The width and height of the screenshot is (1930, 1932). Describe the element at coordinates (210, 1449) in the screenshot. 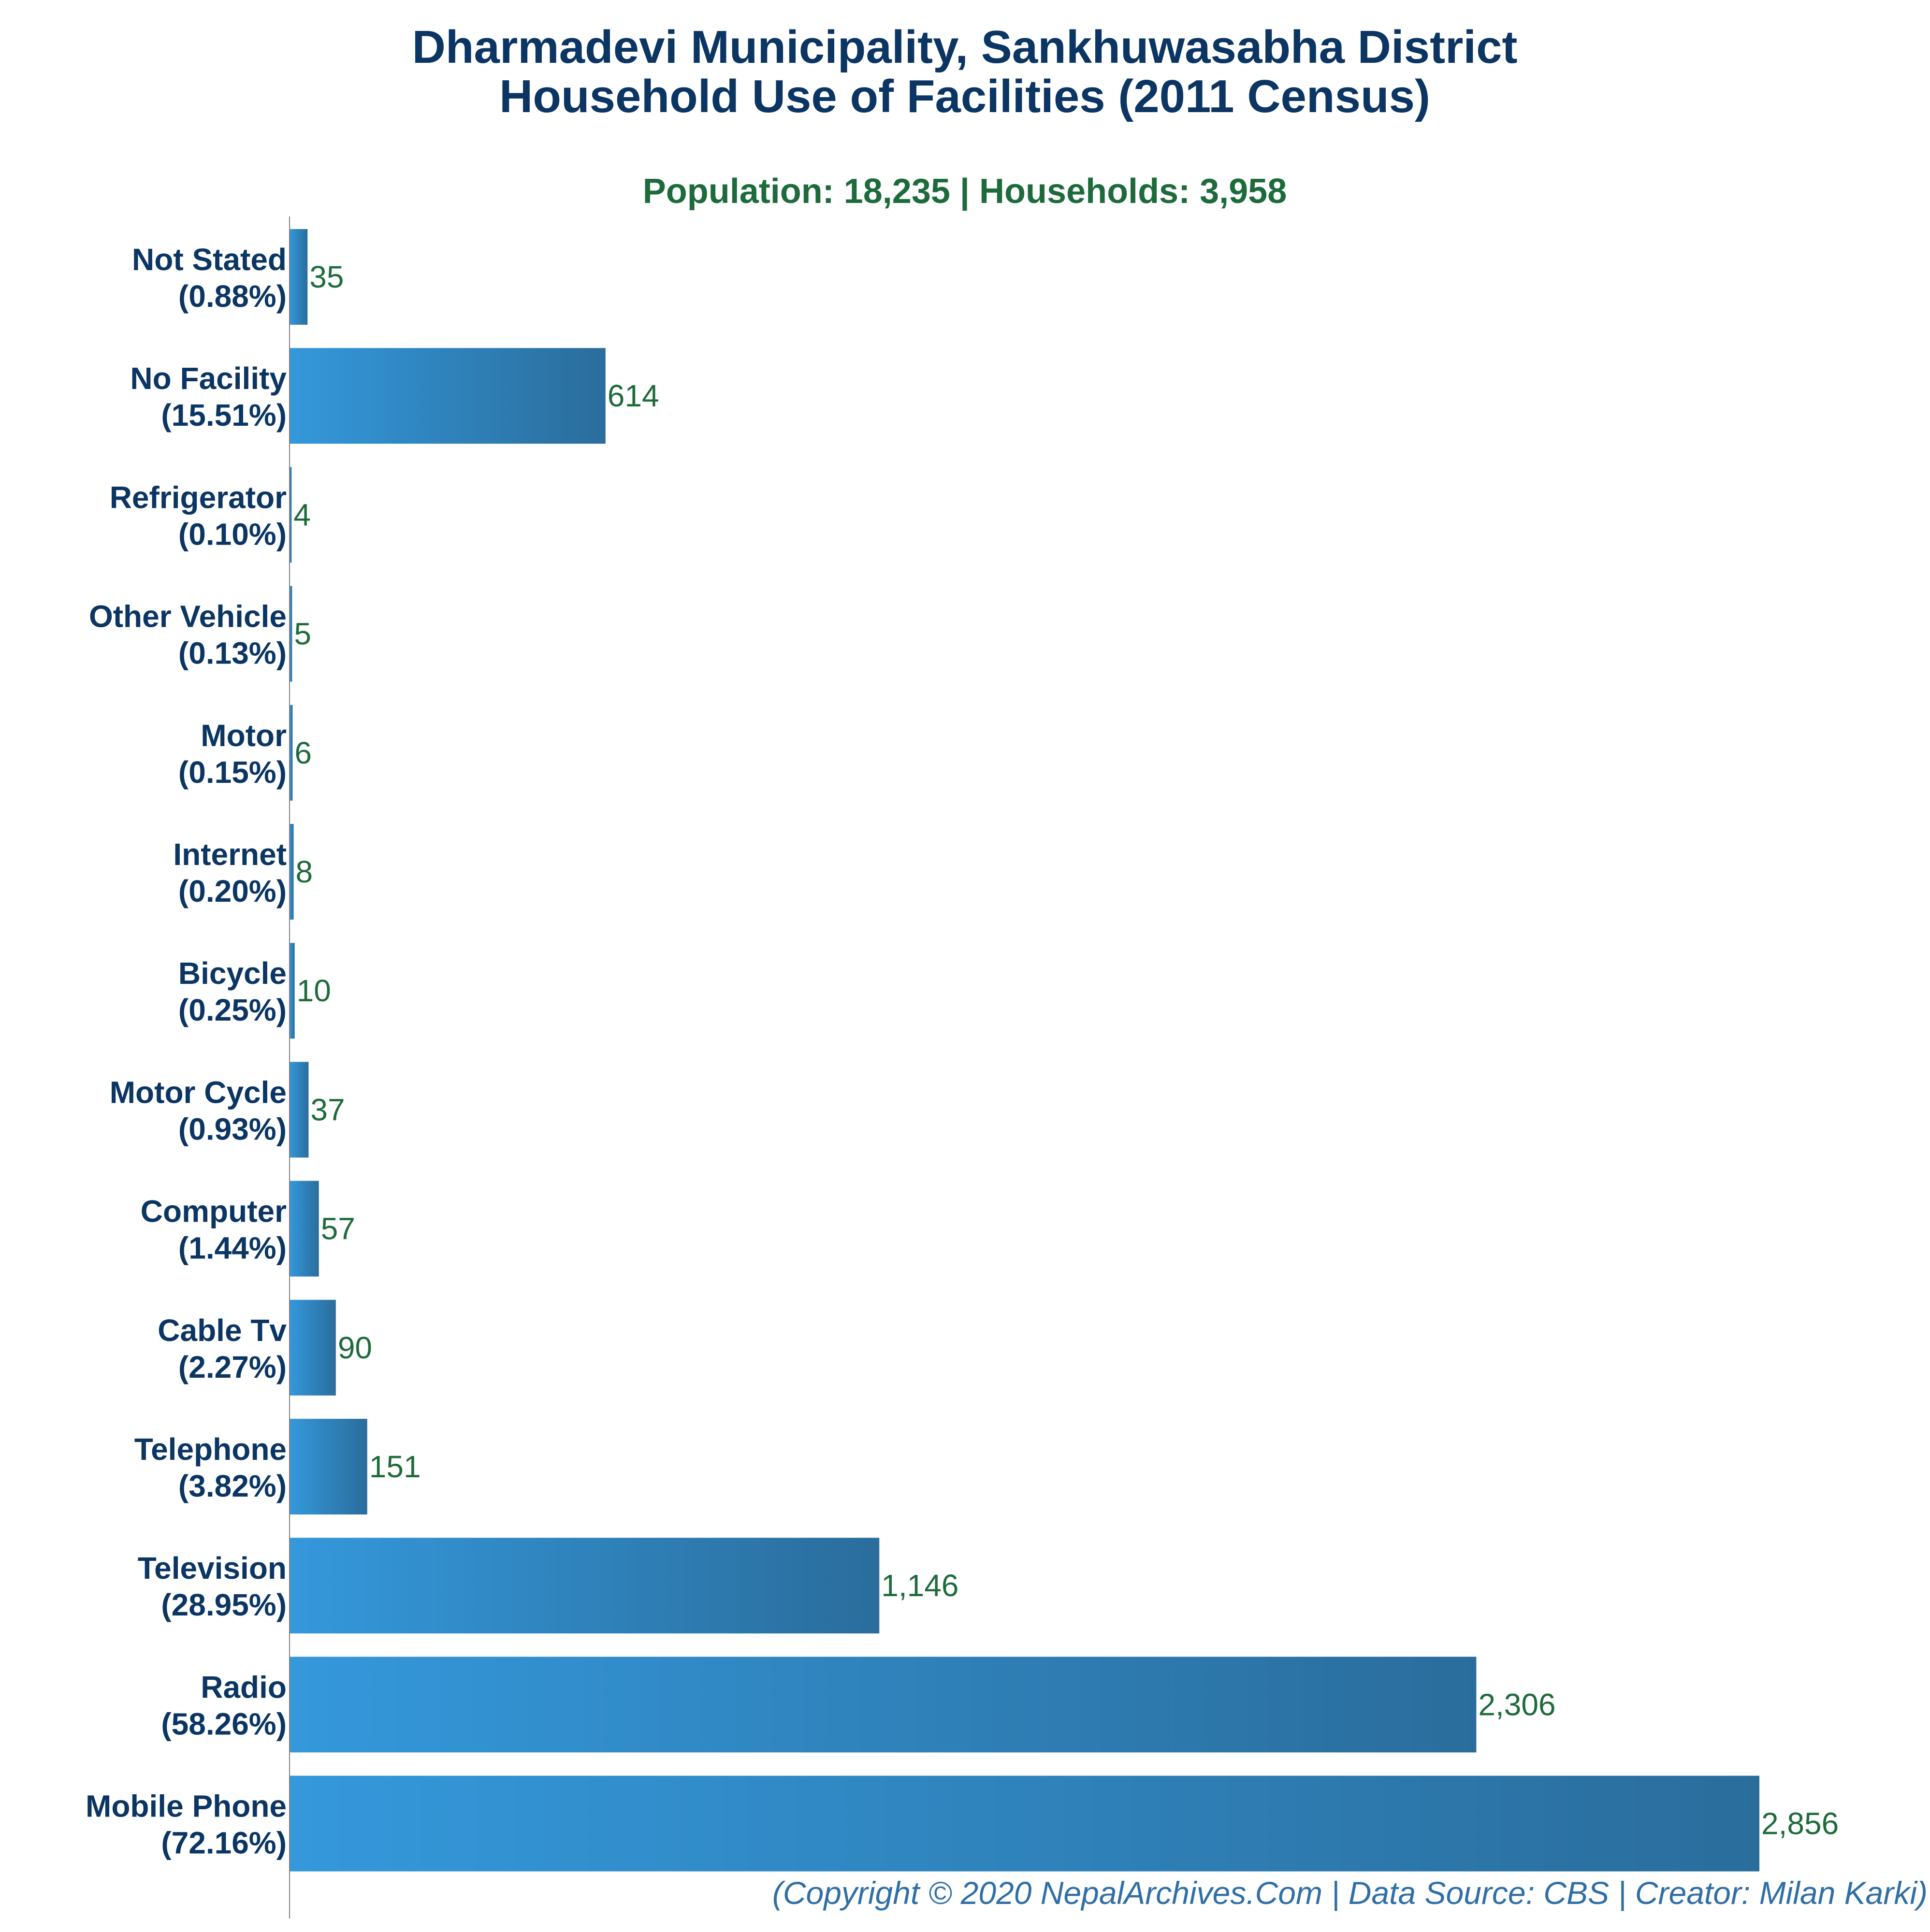

I see `category-label-telephone: Telephone` at that location.